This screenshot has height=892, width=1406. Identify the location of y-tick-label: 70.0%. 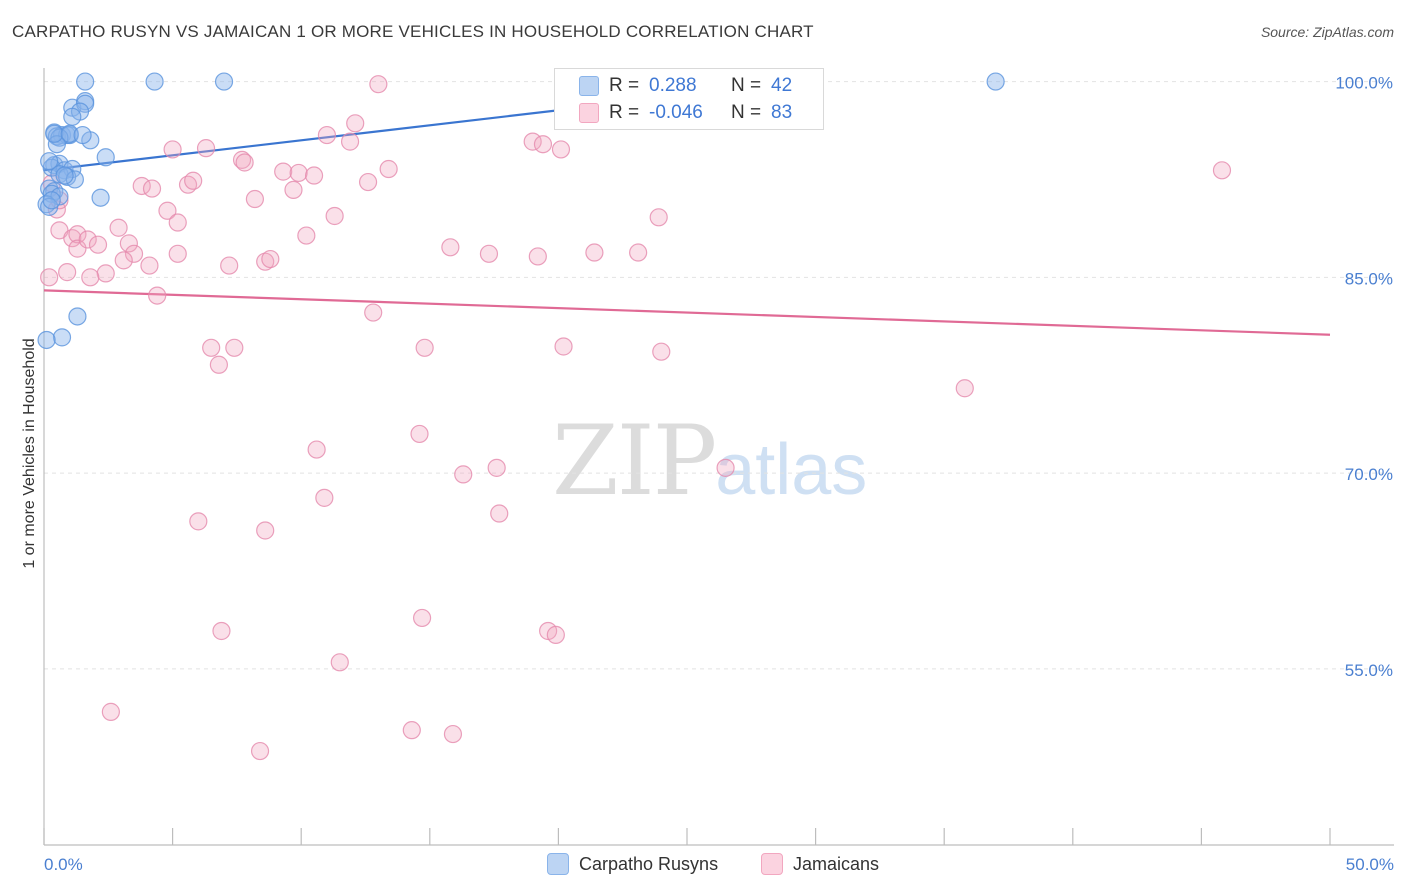
(1369, 474).